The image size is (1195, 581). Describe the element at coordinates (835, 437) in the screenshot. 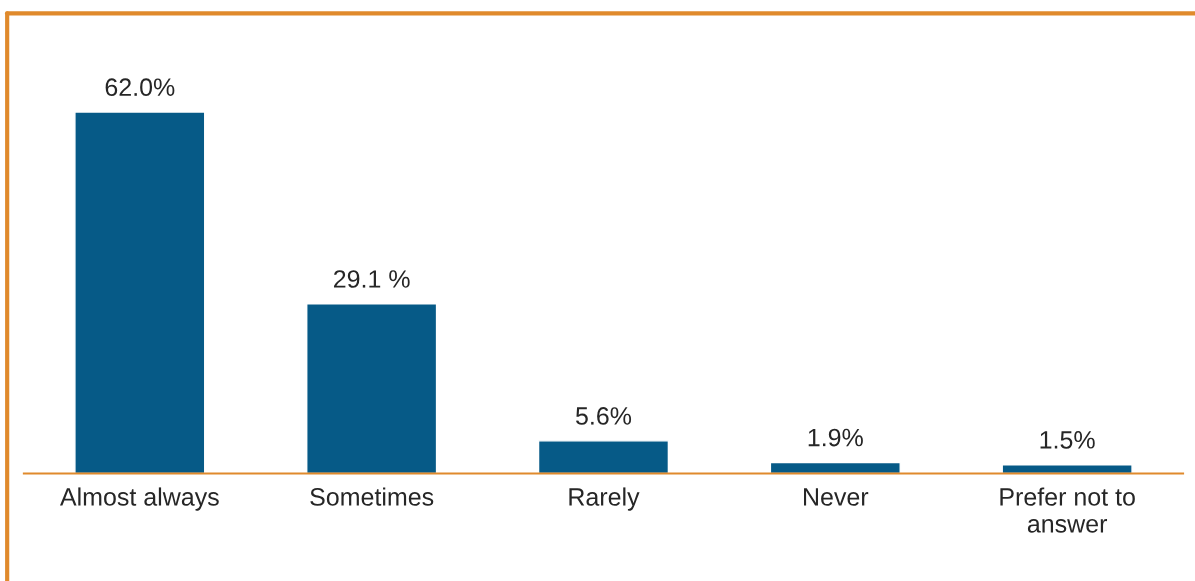

I see `data-label: 1.9%` at that location.